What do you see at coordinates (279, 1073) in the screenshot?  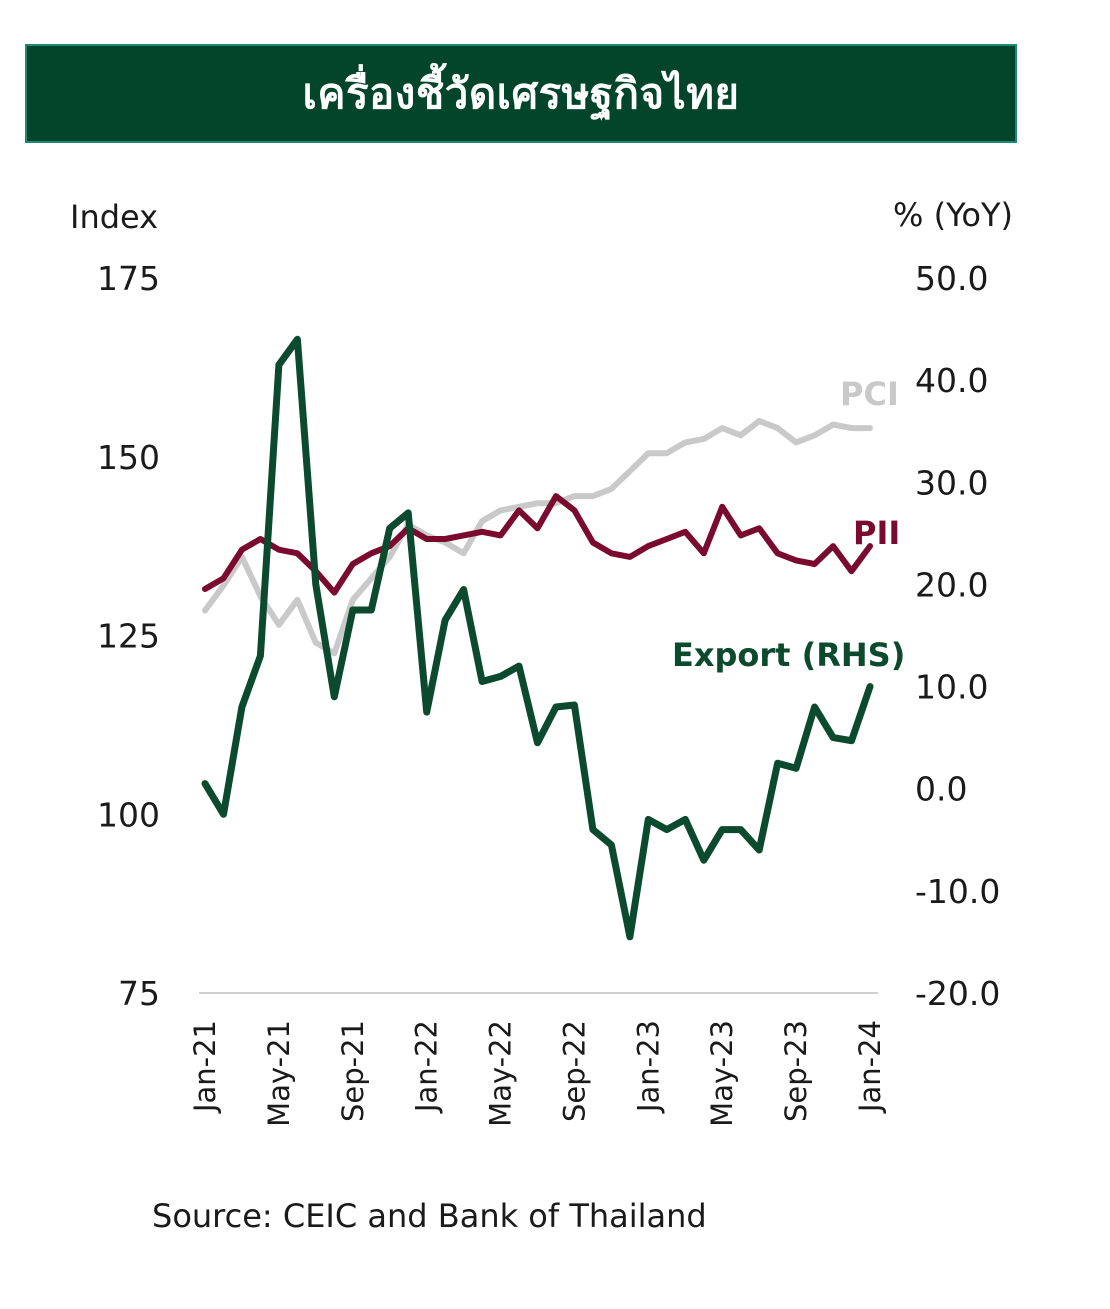 I see `x-tick-label: May-21` at bounding box center [279, 1073].